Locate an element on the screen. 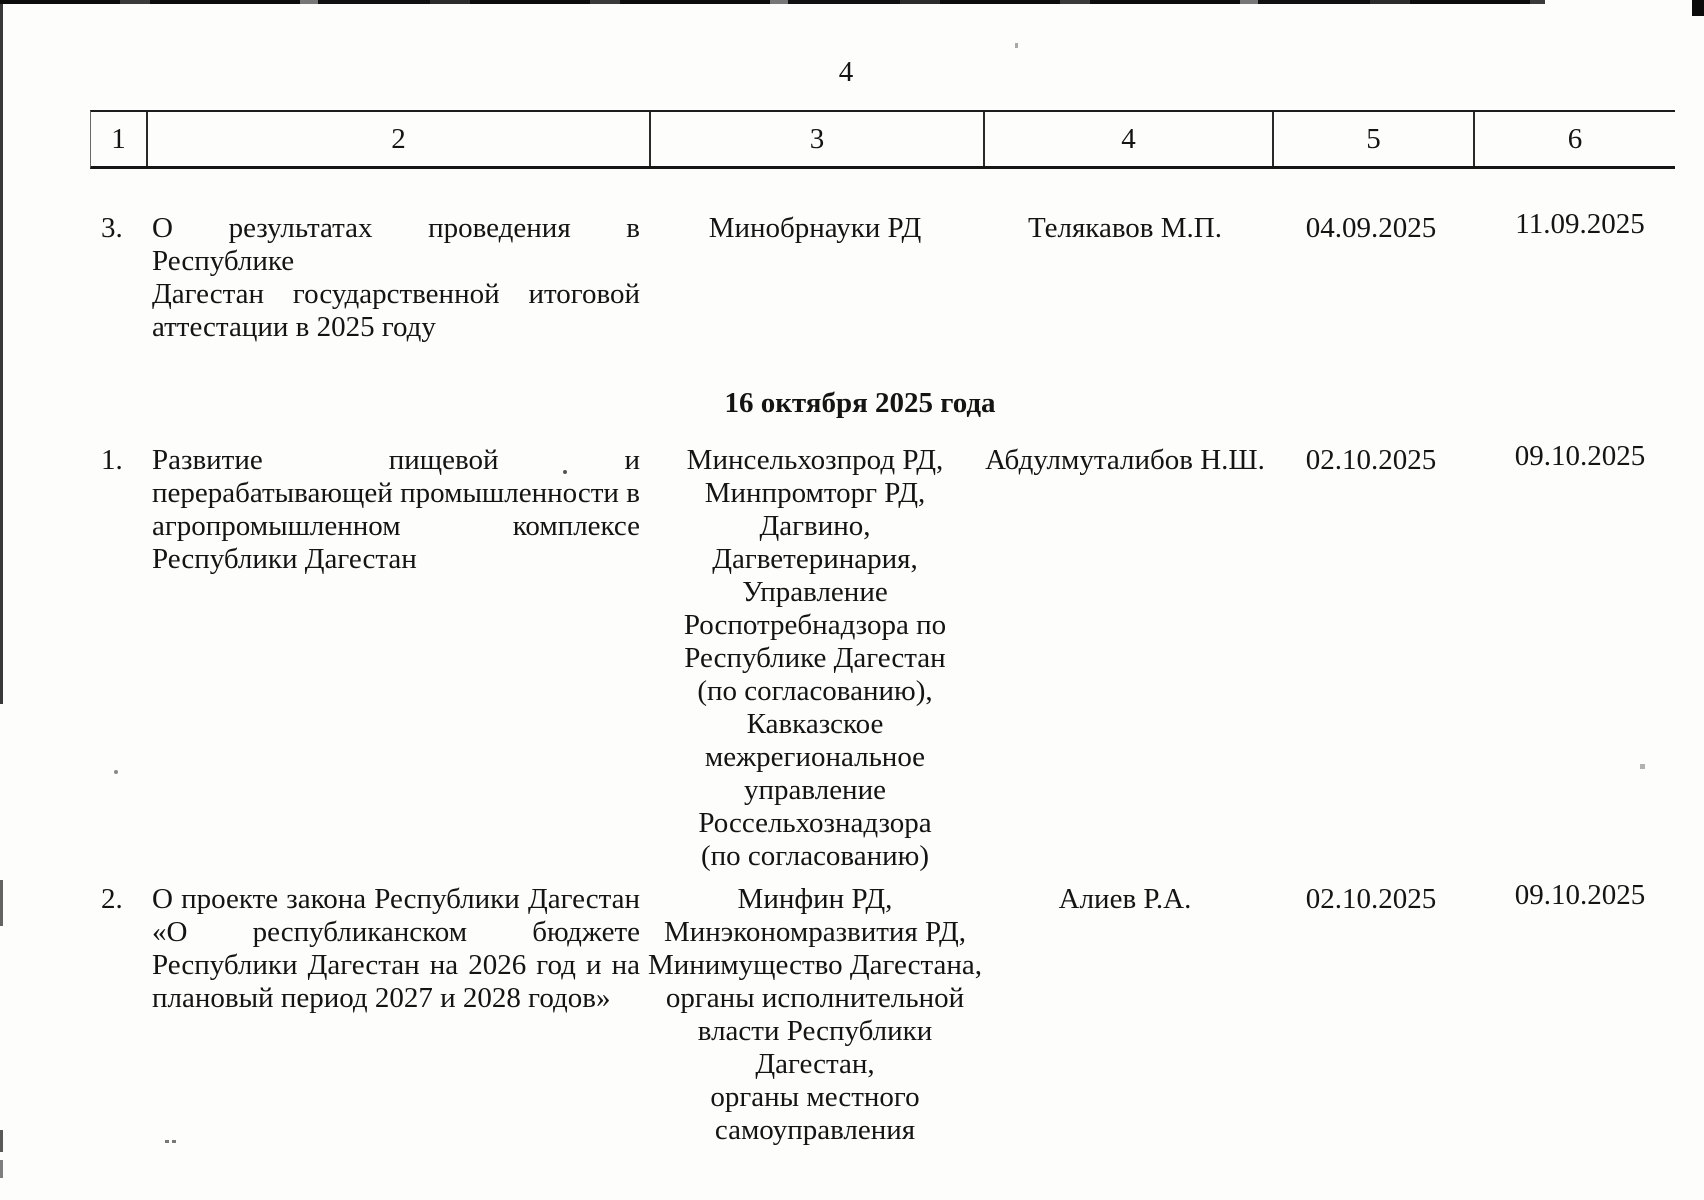  table-header-cell-1: 1 is located at coordinates (119, 139).